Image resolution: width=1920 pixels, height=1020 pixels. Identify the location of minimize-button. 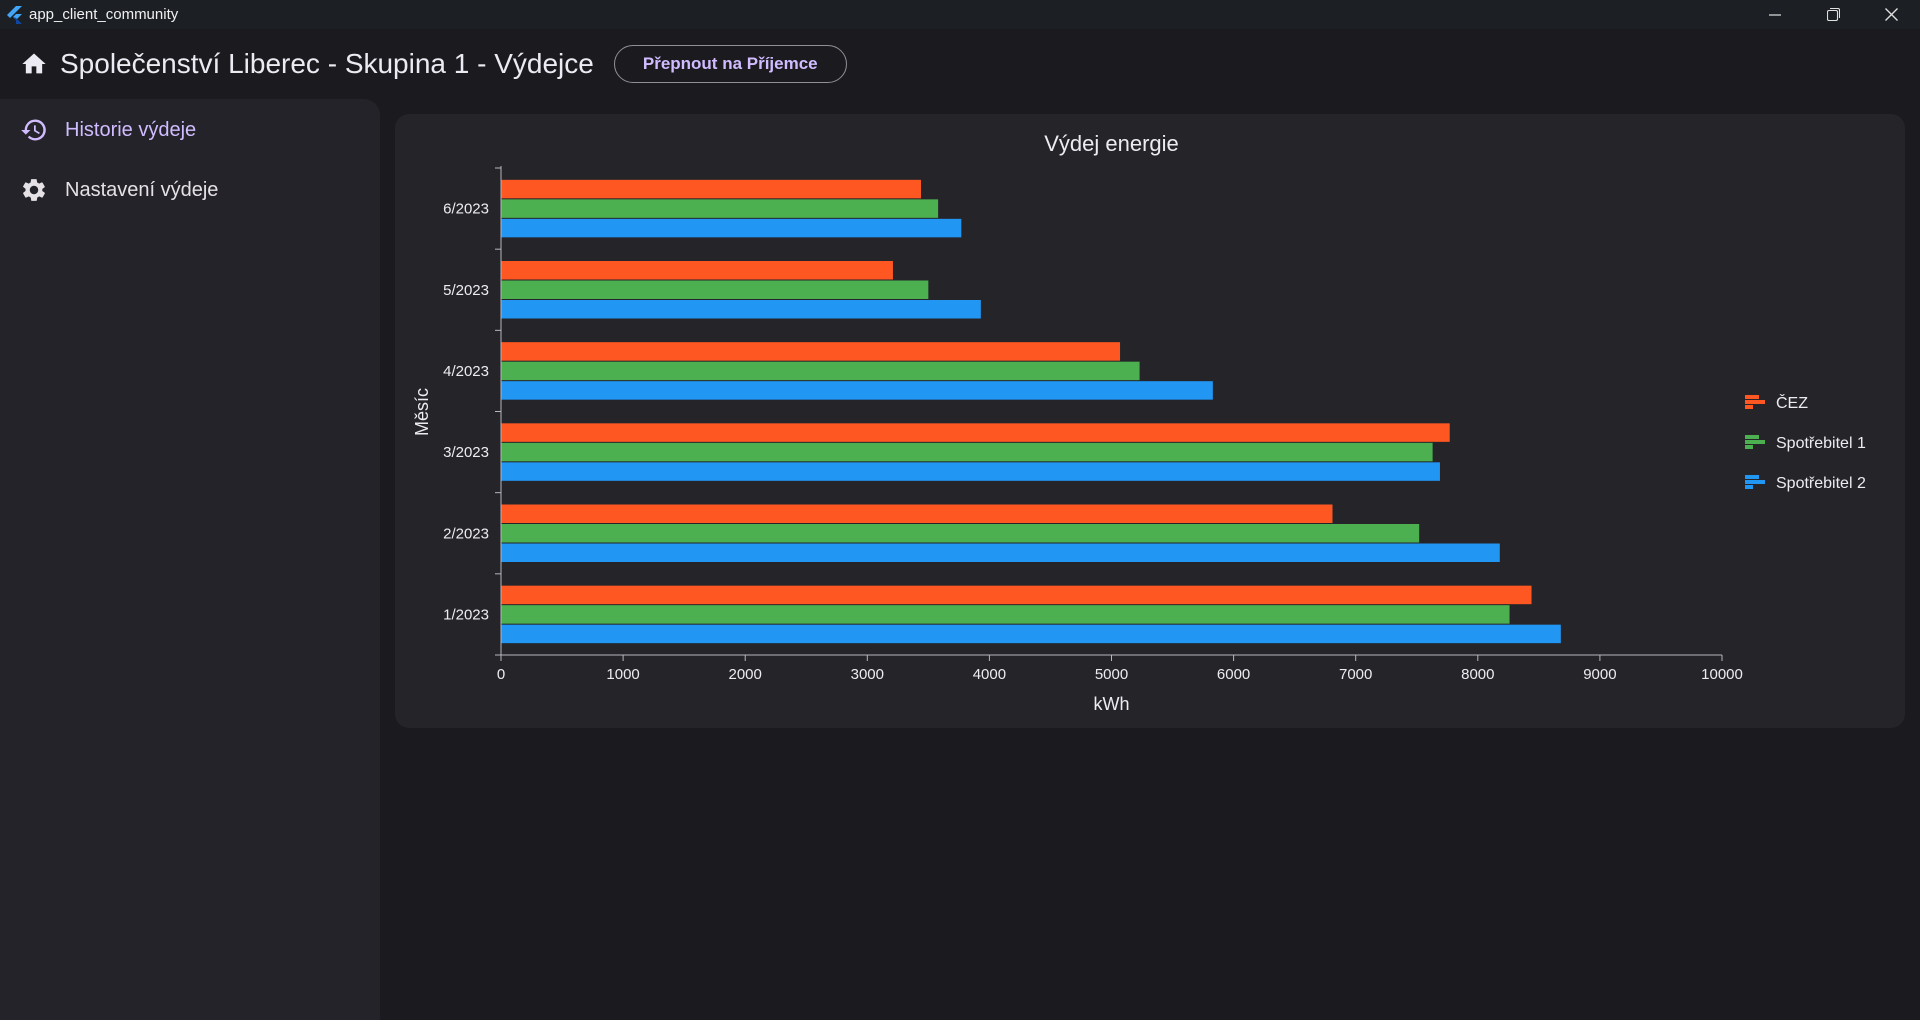
(1775, 14).